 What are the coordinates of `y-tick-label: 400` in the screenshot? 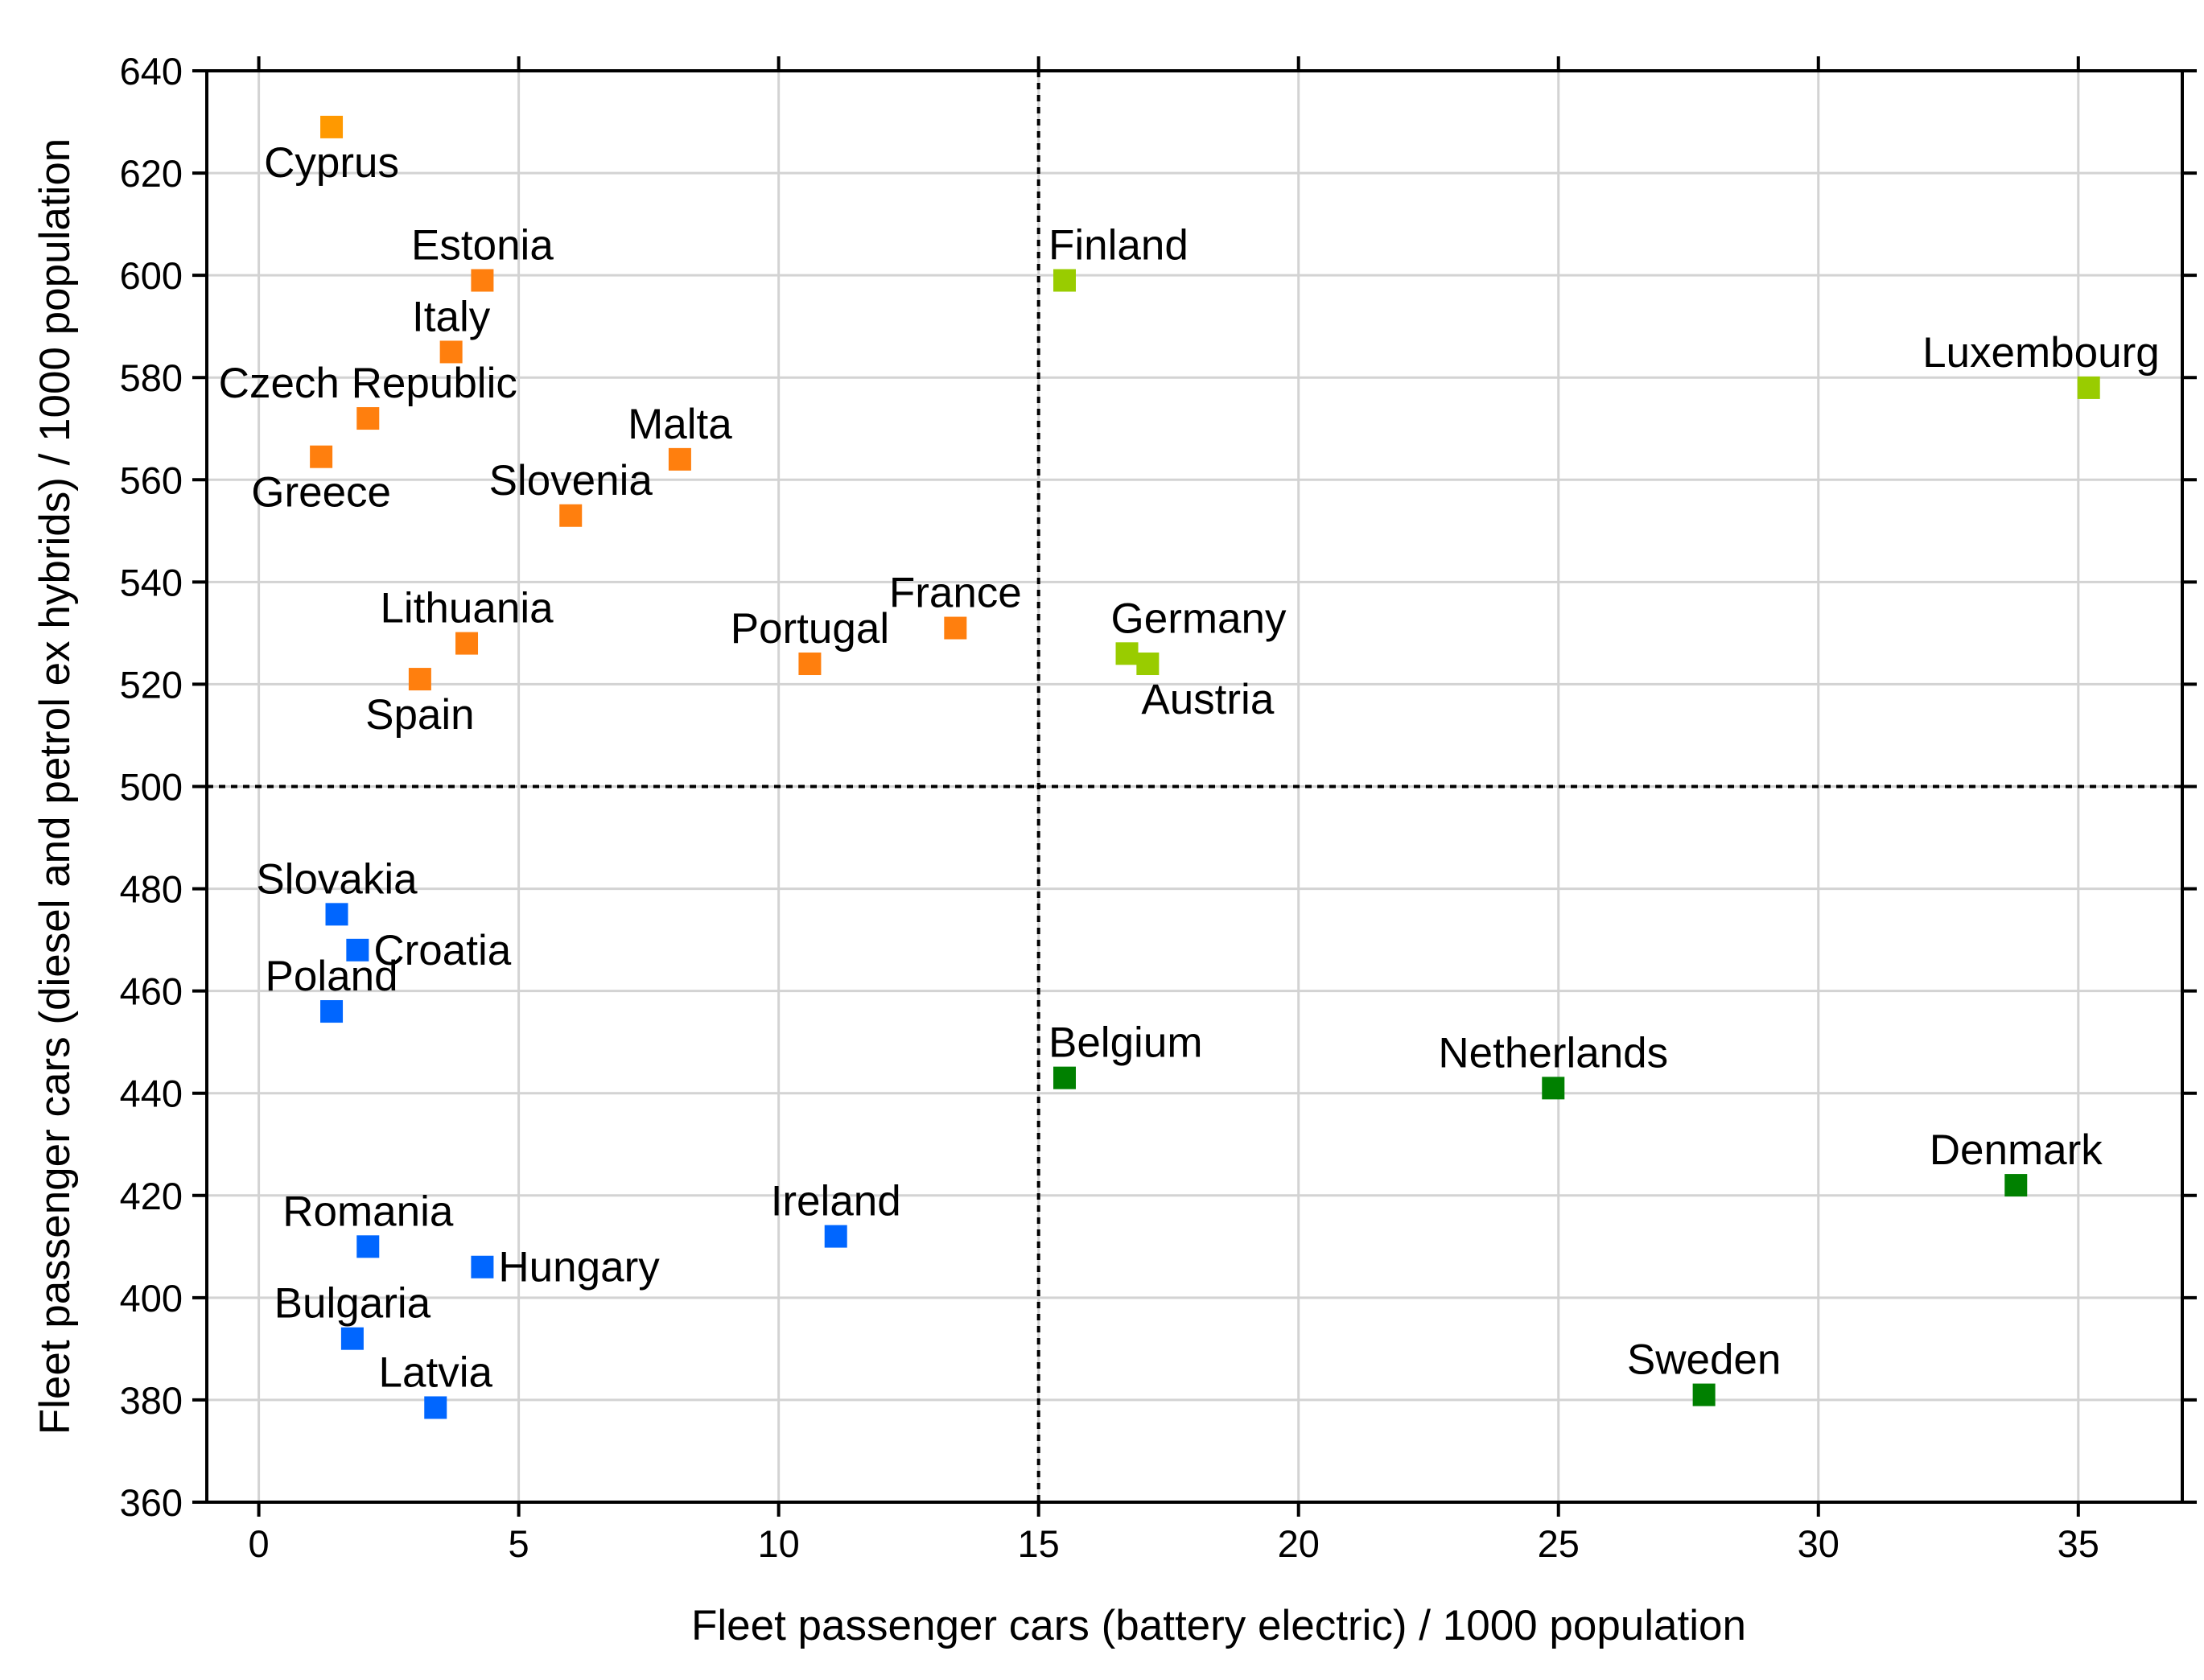 It's located at (151, 1299).